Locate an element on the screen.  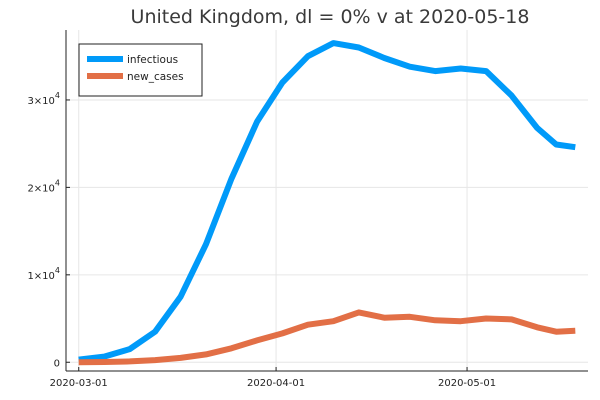
y-tick-mantissa: 1×10 is located at coordinates (40, 276).